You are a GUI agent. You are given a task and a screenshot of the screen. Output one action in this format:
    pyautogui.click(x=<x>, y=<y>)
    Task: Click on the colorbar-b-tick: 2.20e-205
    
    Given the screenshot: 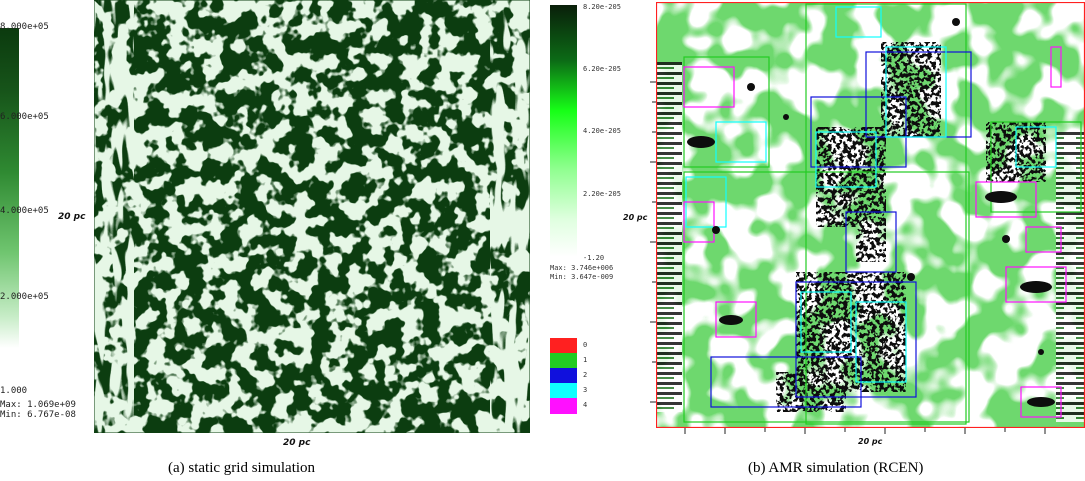 What is the action you would take?
    pyautogui.click(x=602, y=194)
    